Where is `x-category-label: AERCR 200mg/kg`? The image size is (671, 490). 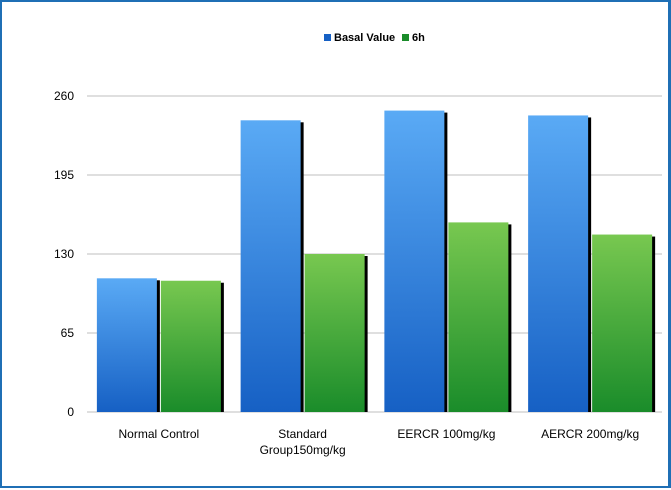
x-category-label: AERCR 200mg/kg is located at coordinates (590, 434).